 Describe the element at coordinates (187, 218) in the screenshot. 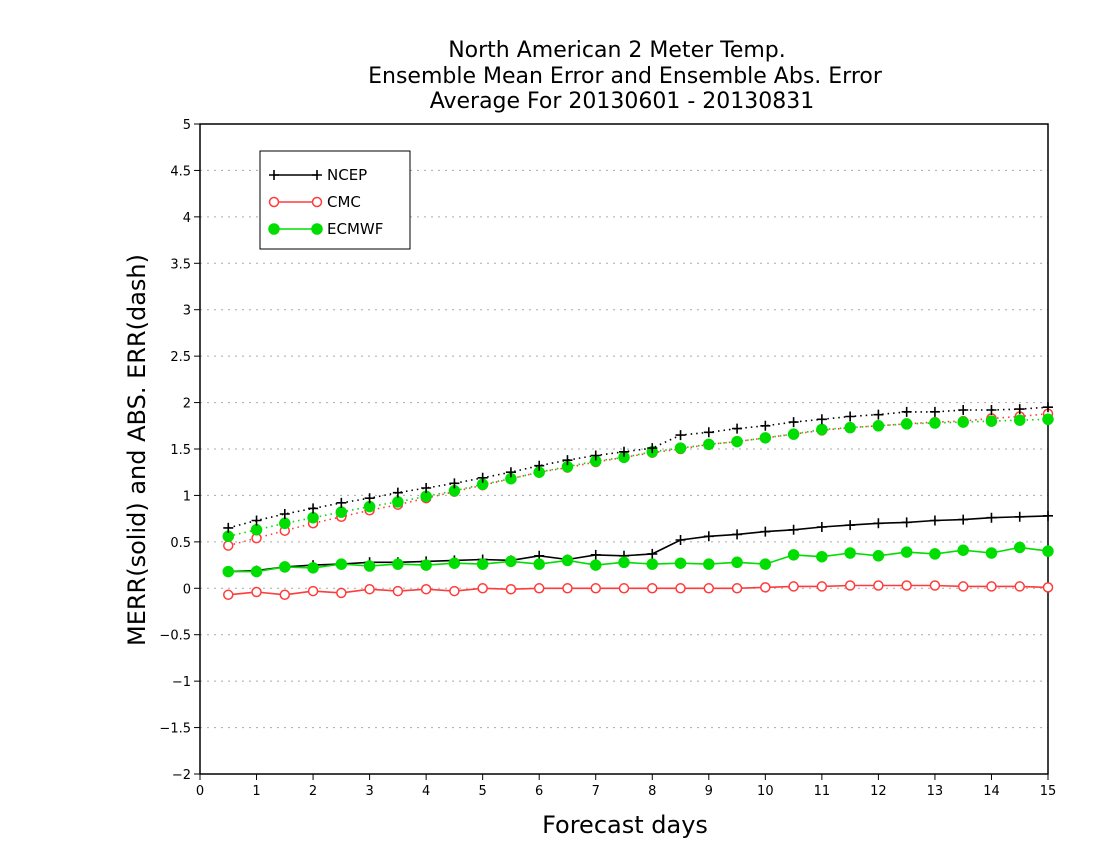

I see `y-tick-label: 4` at that location.